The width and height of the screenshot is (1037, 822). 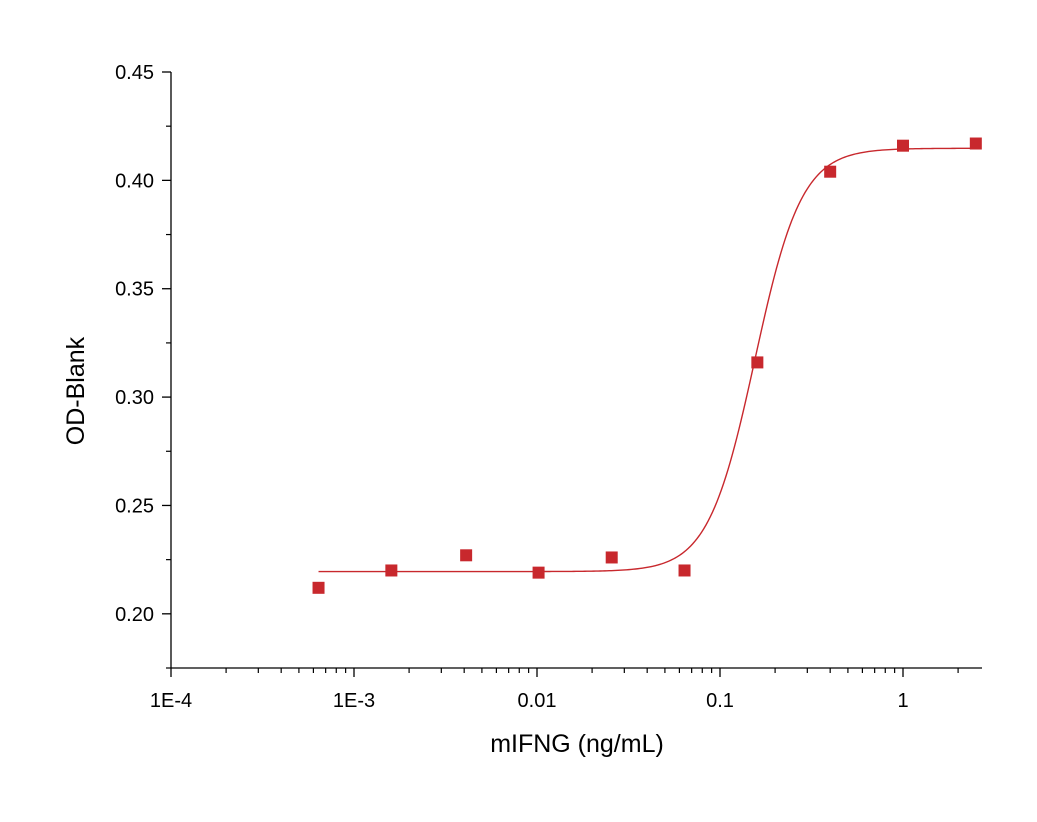 What do you see at coordinates (577, 744) in the screenshot?
I see `x-axis-title: mIFNG (ng/mL)` at bounding box center [577, 744].